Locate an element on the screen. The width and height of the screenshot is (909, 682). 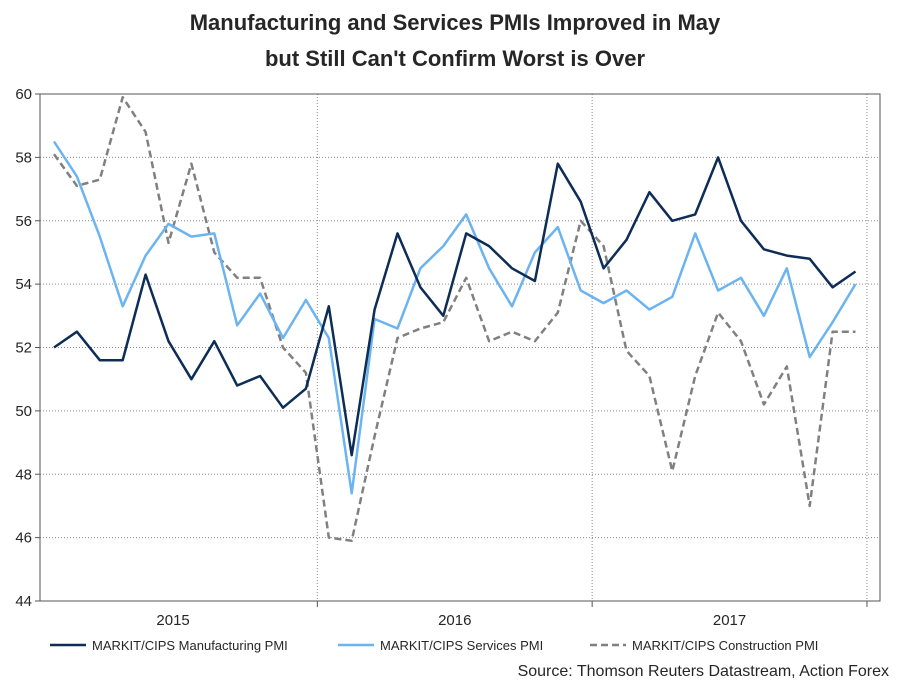
x-axis-ticks: 2015201620172018 is located at coordinates (512, 615).